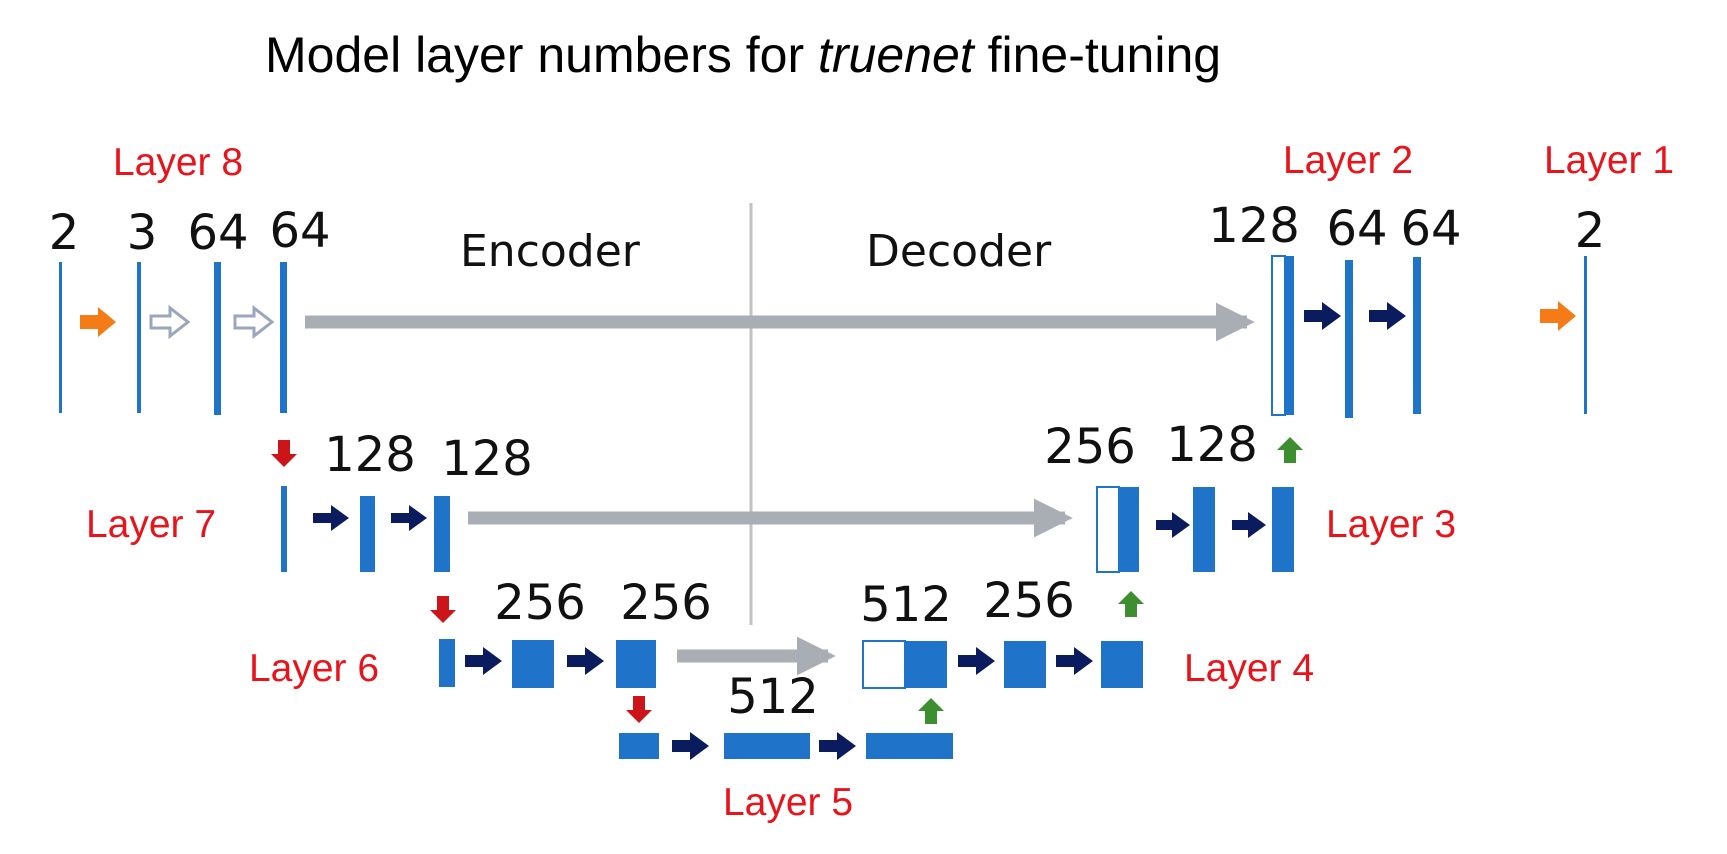 The height and width of the screenshot is (854, 1727). I want to click on layer-label-8: Layer 8, so click(178, 162).